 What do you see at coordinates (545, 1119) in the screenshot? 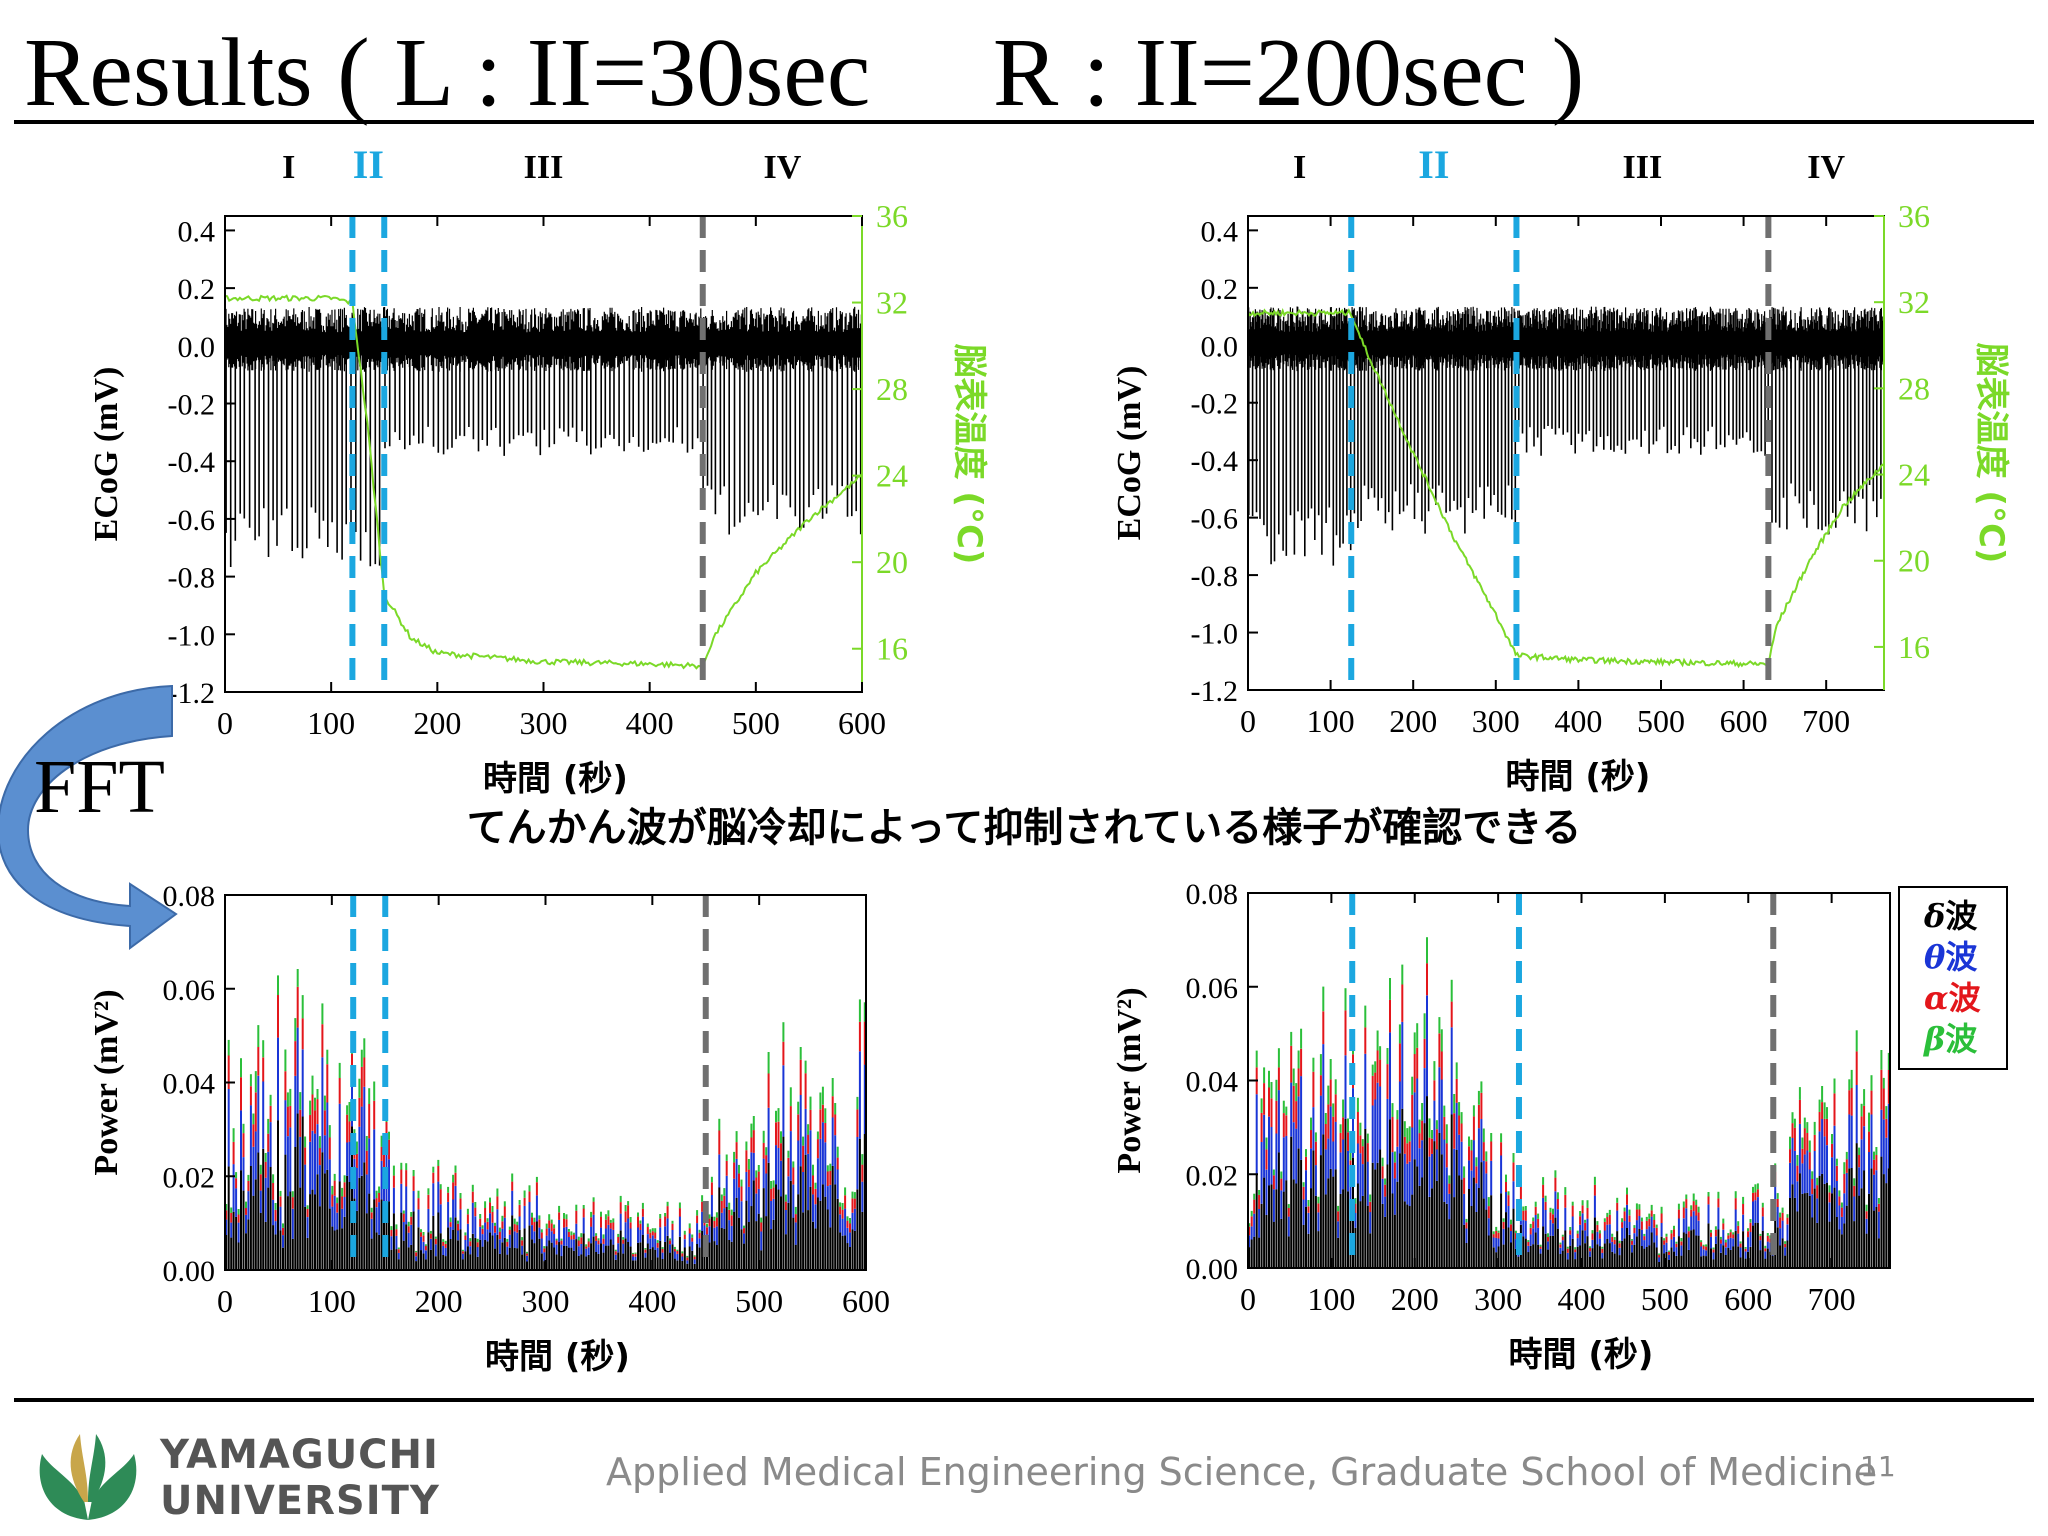
I see `power-bars` at bounding box center [545, 1119].